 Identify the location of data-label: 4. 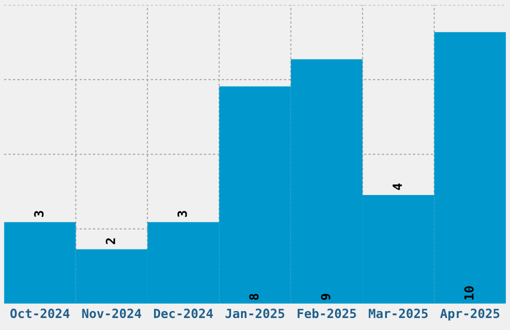
(397, 187).